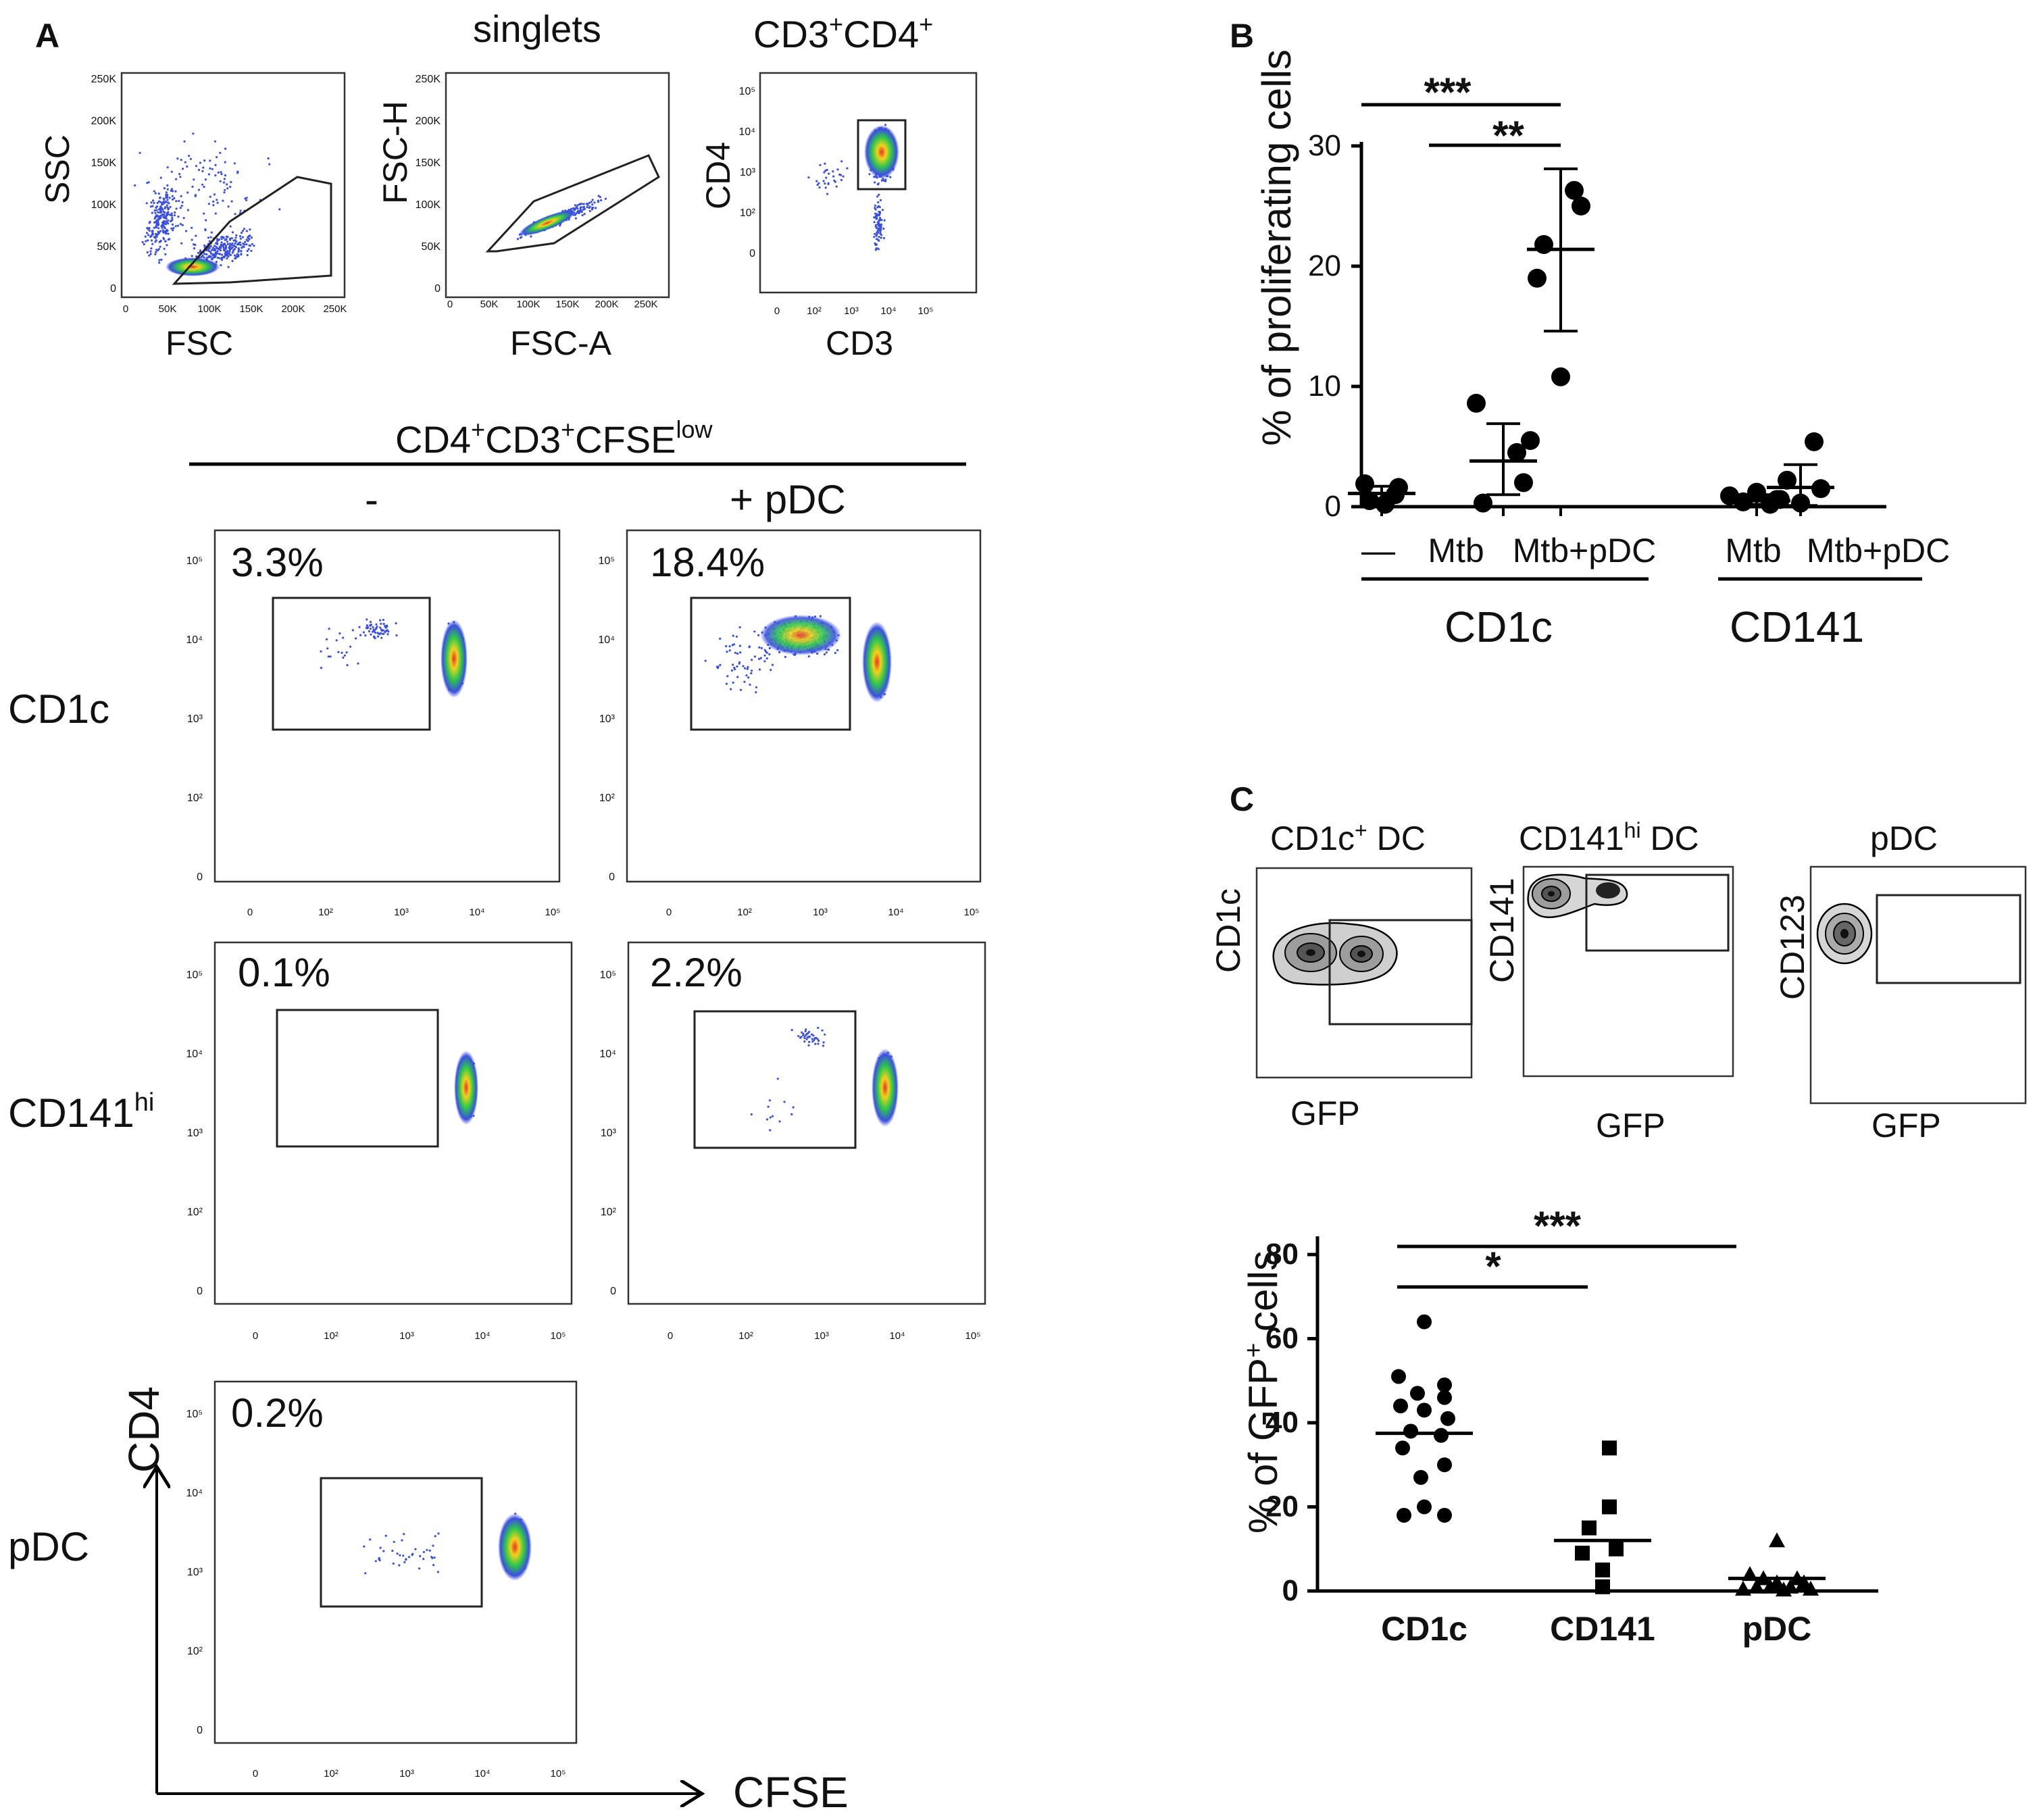 This screenshot has height=1820, width=2035. Describe the element at coordinates (1608, 981) in the screenshot. I see `contour-plot-cd141: CD141hi DC CD141 GFP` at that location.